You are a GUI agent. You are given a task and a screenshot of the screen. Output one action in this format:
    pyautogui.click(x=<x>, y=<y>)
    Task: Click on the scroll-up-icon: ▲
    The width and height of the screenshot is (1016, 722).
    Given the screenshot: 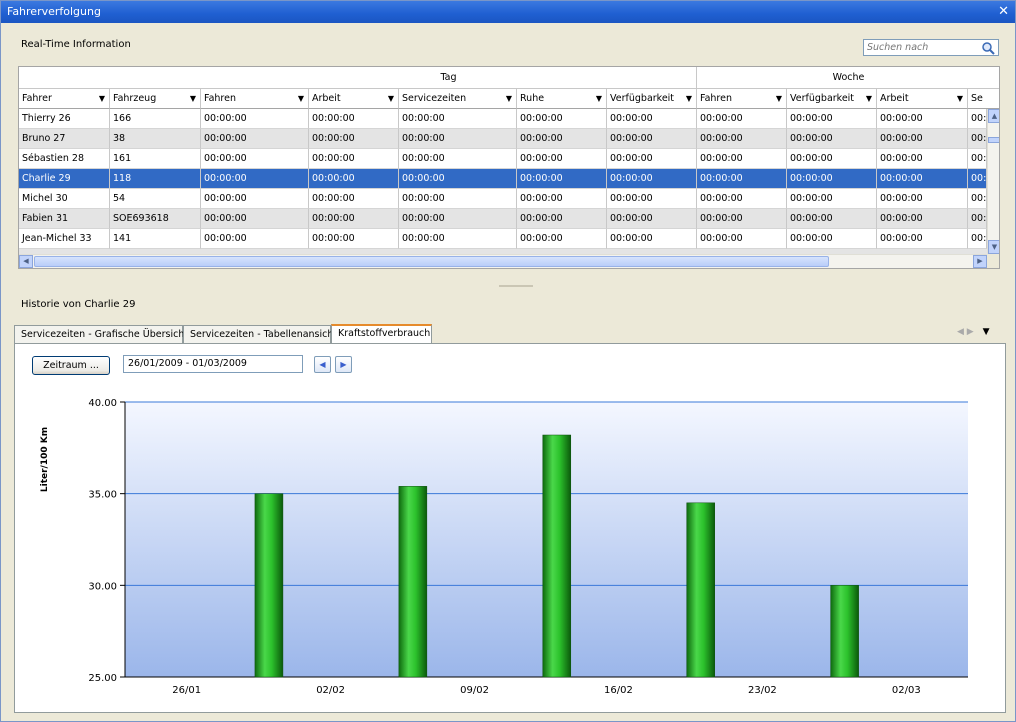 What is the action you would take?
    pyautogui.click(x=993, y=116)
    